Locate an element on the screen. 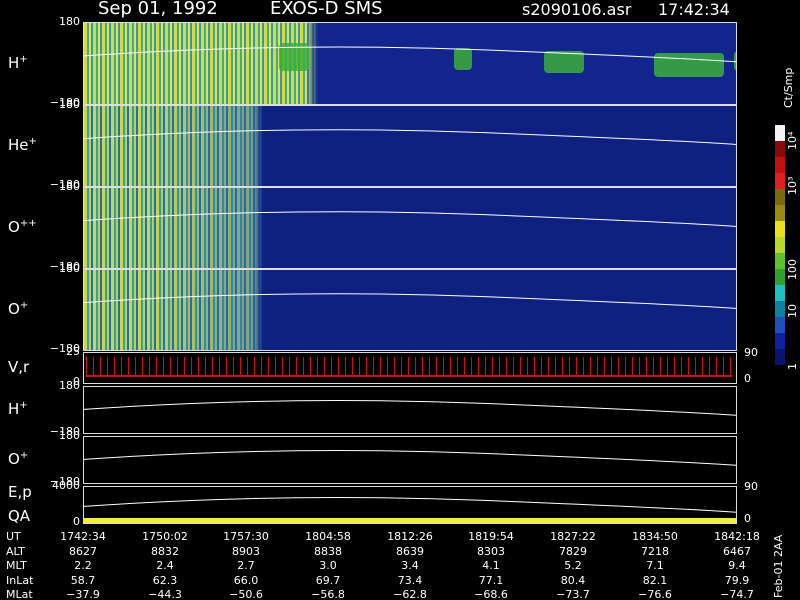 Image resolution: width=800 pixels, height=600 pixels. table-cell: 8903 is located at coordinates (246, 551).